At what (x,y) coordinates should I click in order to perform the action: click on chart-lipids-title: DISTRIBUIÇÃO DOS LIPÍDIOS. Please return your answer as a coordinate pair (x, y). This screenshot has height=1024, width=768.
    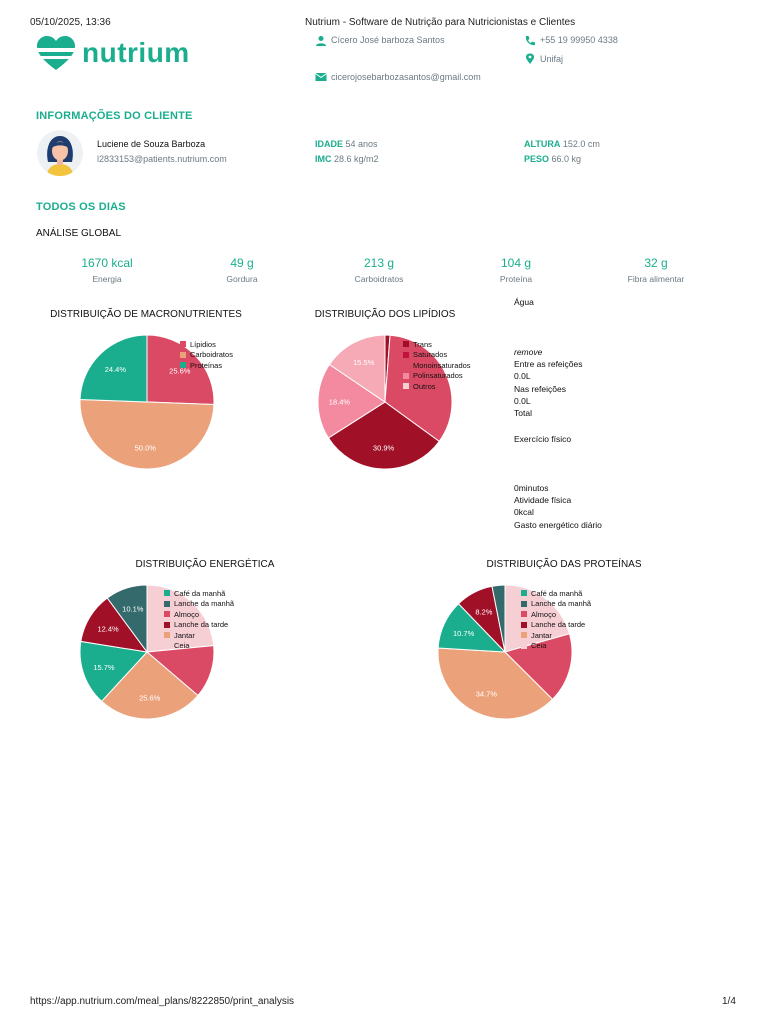
    Looking at the image, I should click on (385, 314).